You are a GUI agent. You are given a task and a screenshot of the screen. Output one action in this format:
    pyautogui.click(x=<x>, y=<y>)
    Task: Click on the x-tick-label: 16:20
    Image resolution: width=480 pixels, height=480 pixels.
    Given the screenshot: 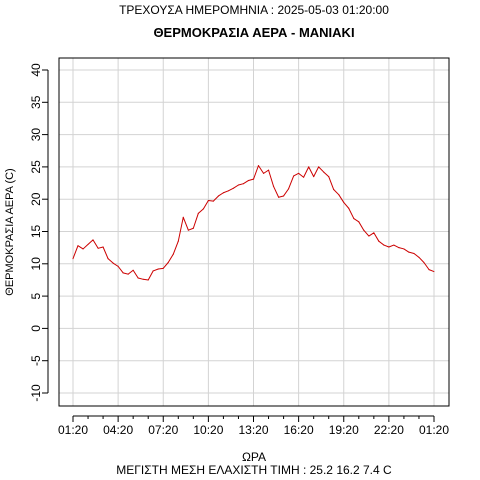 What is the action you would take?
    pyautogui.click(x=299, y=430)
    